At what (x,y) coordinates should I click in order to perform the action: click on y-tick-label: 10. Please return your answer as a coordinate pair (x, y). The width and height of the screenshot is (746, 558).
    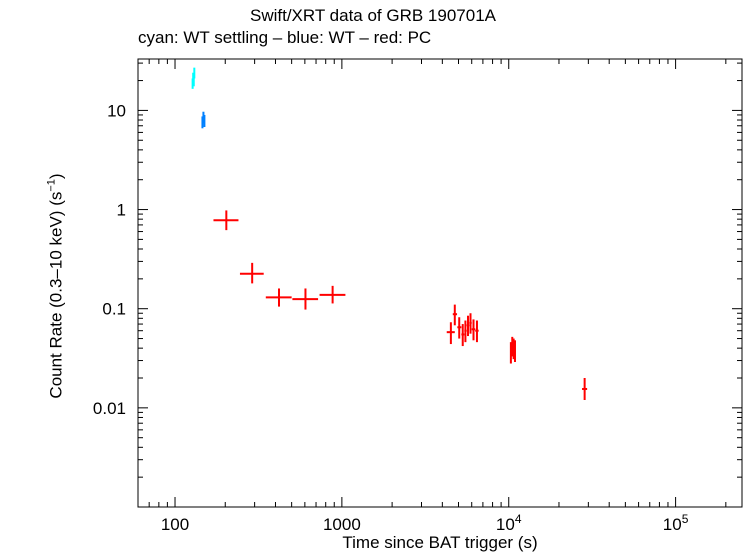
    Looking at the image, I should click on (116, 110).